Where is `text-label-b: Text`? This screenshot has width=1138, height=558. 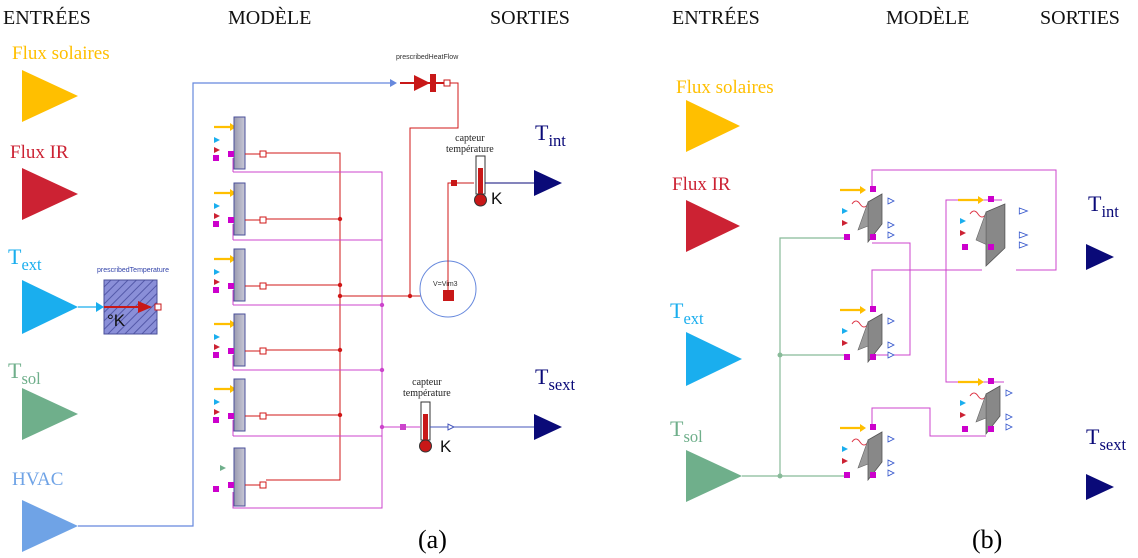
text-label-b: Text is located at coordinates (687, 313).